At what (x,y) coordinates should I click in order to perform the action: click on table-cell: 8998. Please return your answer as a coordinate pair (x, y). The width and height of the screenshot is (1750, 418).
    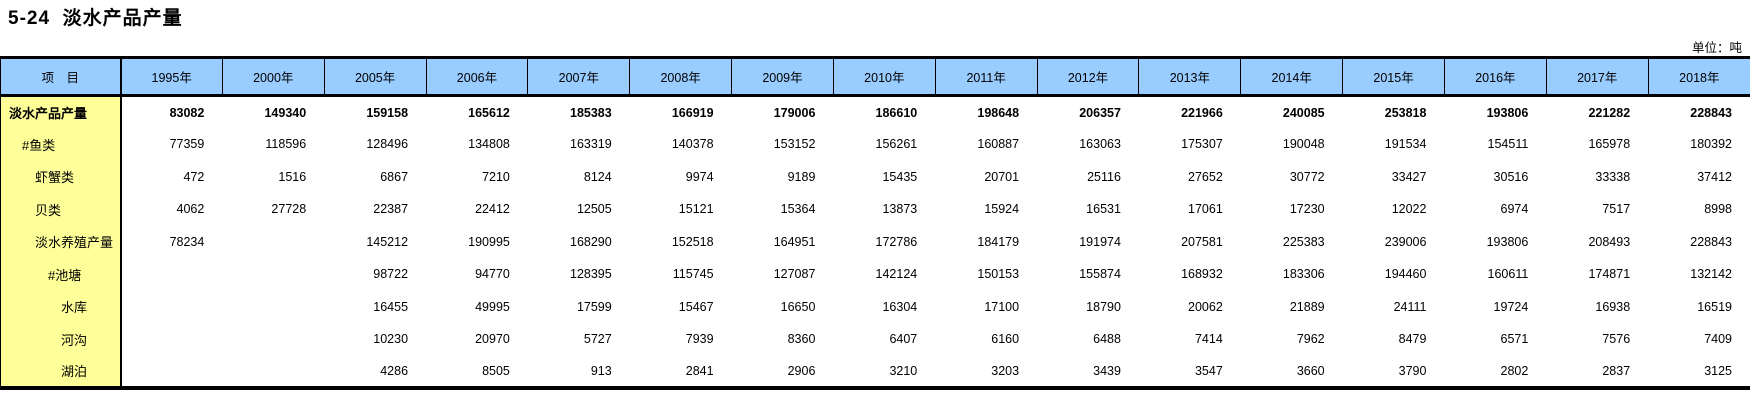
    Looking at the image, I should click on (1718, 209).